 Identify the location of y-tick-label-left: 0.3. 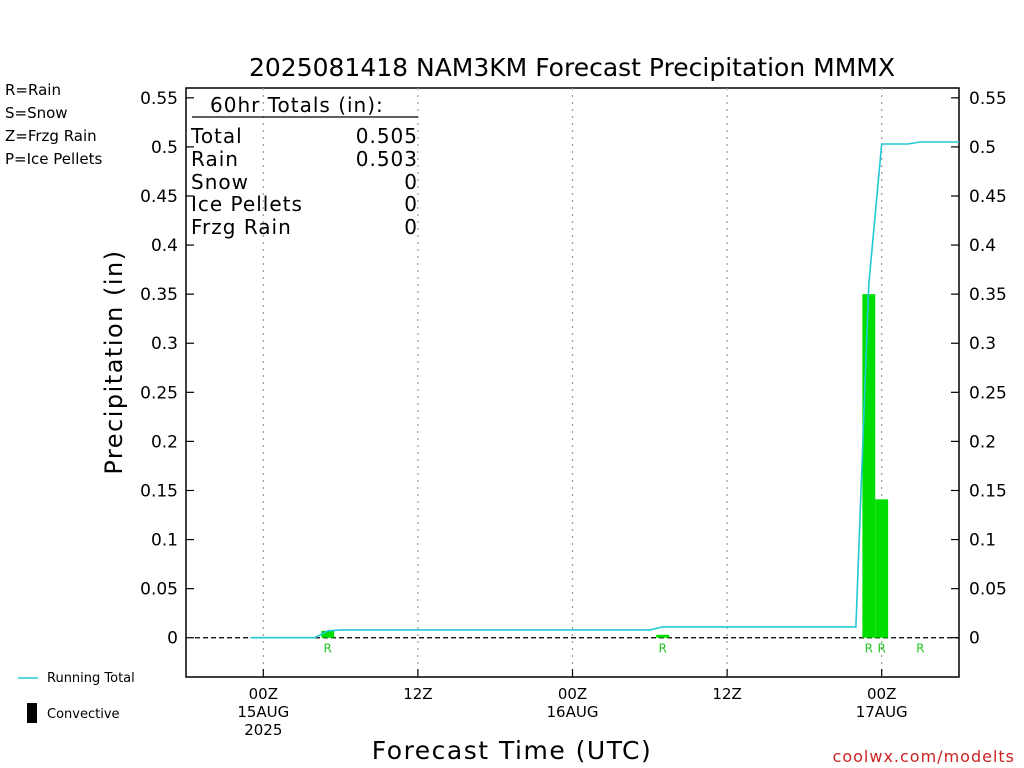
(164, 344).